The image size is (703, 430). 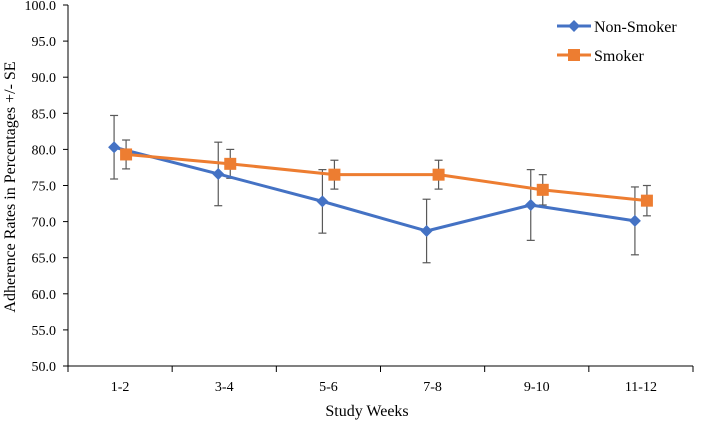 I want to click on x-tick-label: 7-8, so click(x=432, y=387).